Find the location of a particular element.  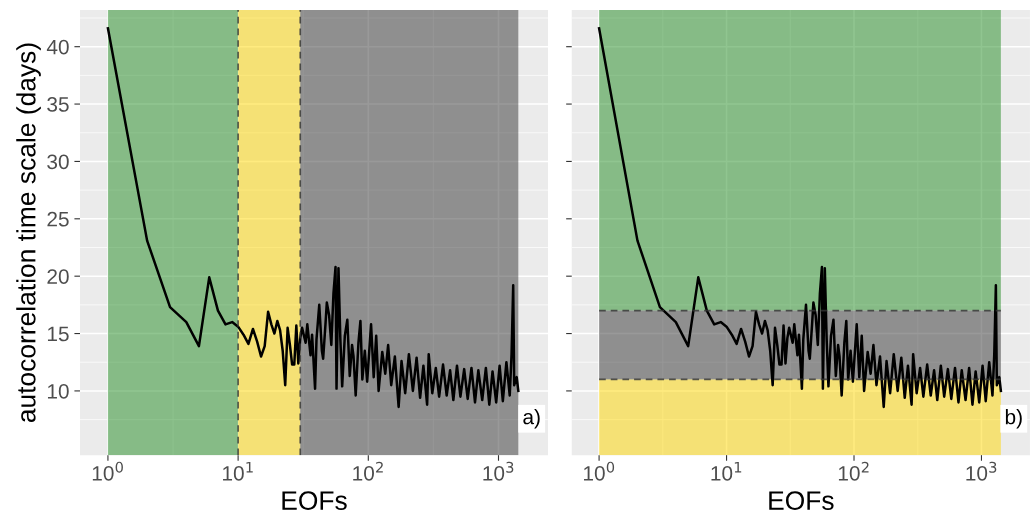

y-tick-label: 15 is located at coordinates (58, 334).